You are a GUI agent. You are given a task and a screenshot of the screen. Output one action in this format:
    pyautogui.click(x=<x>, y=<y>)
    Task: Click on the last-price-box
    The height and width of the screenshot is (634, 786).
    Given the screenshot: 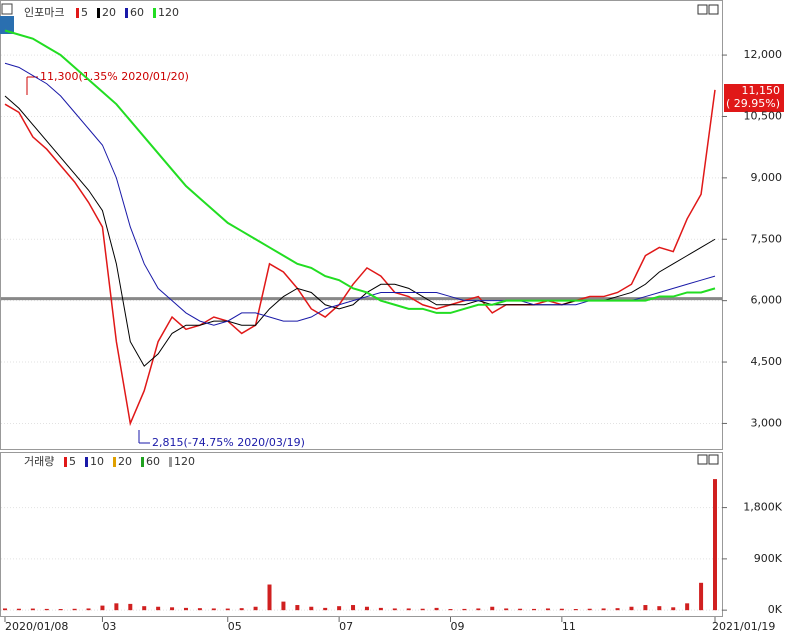 What is the action you would take?
    pyautogui.click(x=754, y=98)
    